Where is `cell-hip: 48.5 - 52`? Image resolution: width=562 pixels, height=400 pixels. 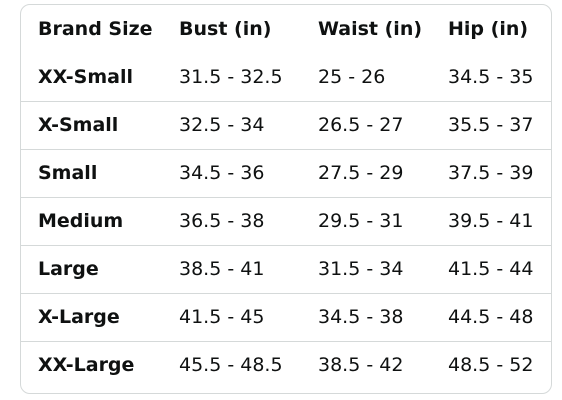
cell-hip: 48.5 - 52 is located at coordinates (491, 364).